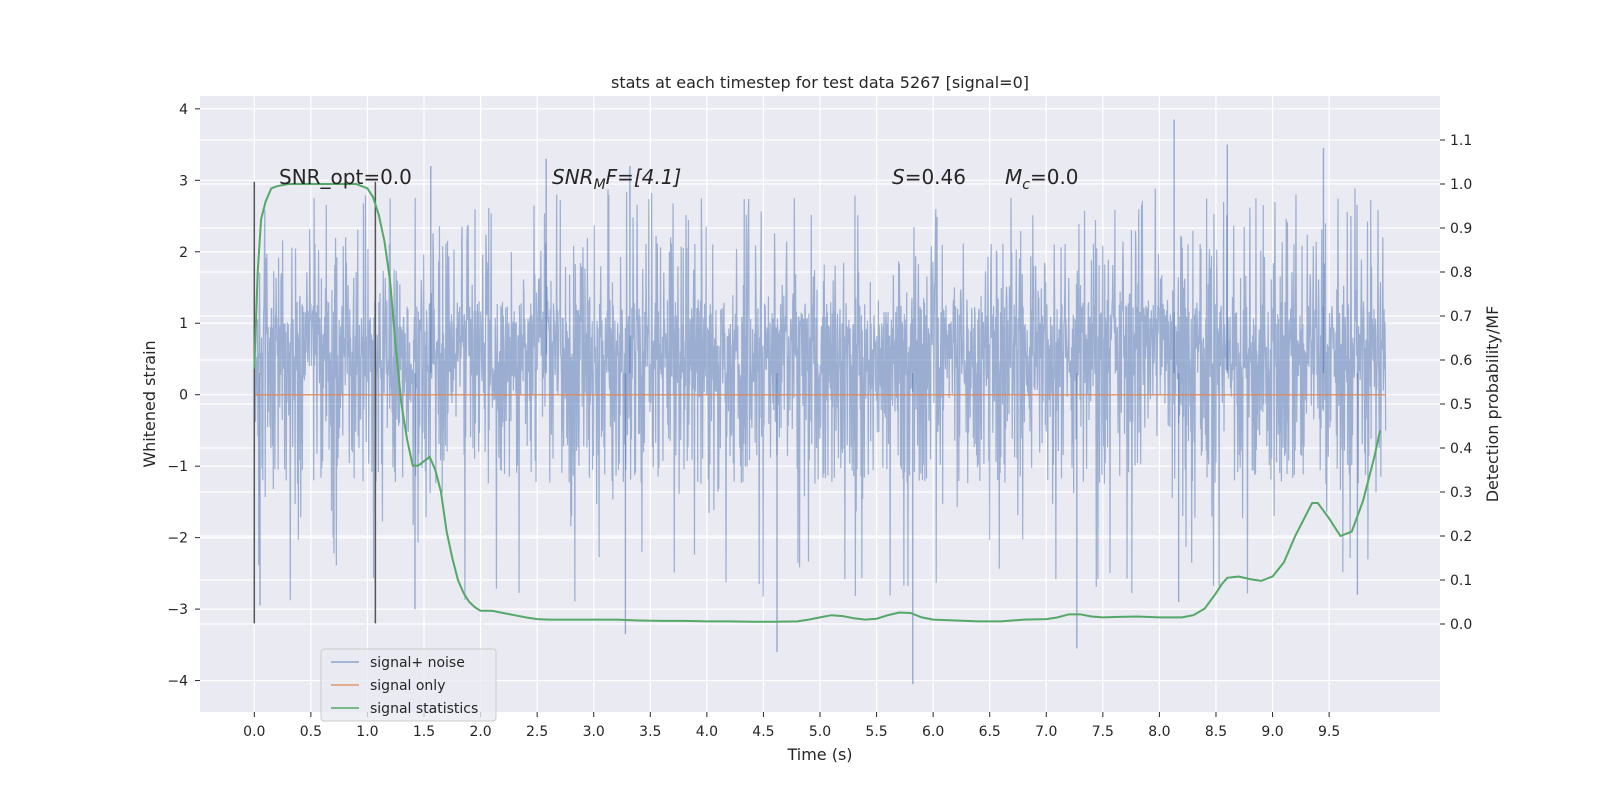  What do you see at coordinates (315, 402) in the screenshot?
I see `vertical-markers` at bounding box center [315, 402].